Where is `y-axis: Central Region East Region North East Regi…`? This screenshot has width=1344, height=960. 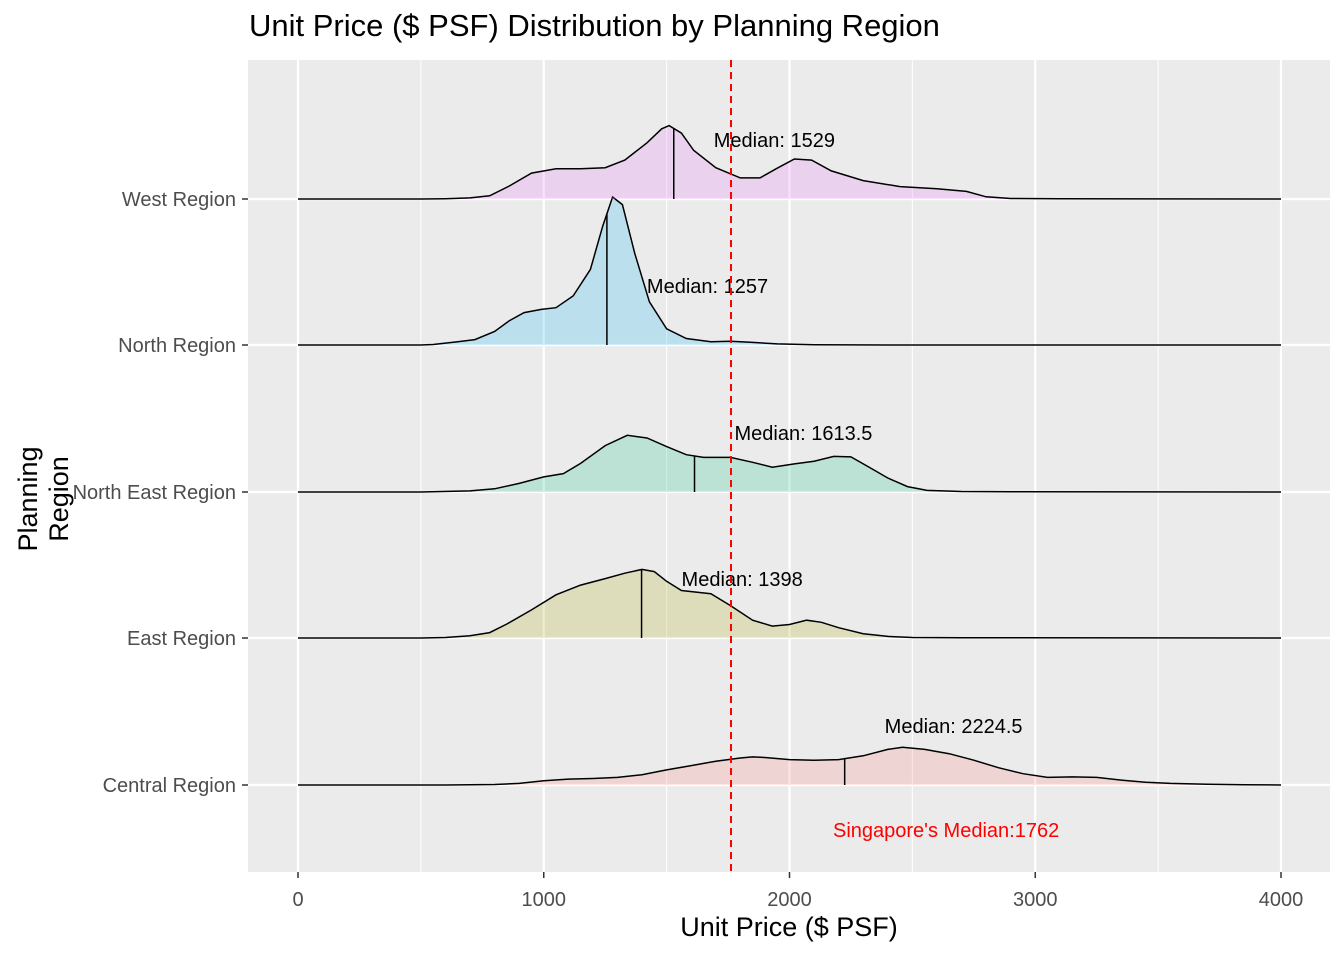
y-axis: Central Region East Region North East Regi… is located at coordinates (160, 493).